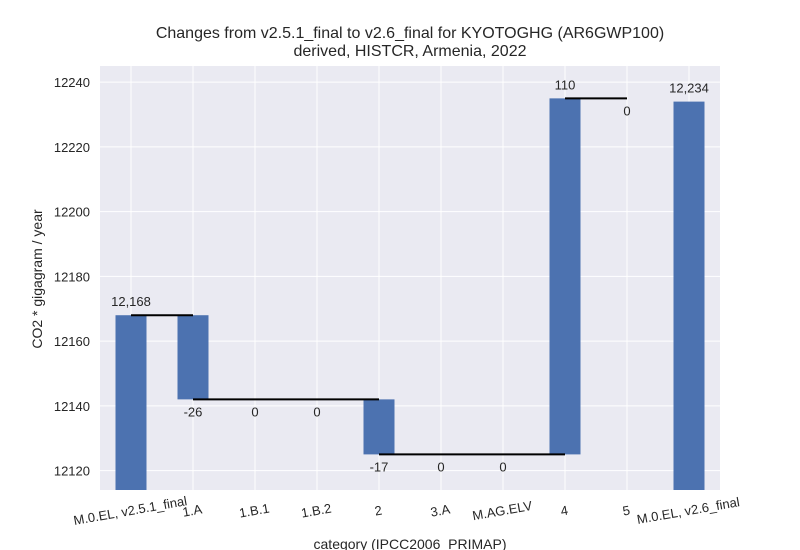 This screenshot has width=800, height=550. I want to click on data-label: 12,168, so click(131, 301).